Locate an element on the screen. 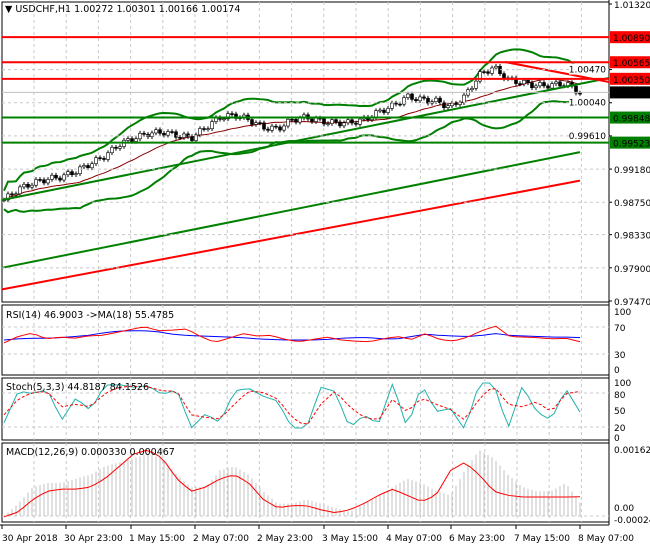 The width and height of the screenshot is (650, 550). macd-title: MACD(12,26,9) 0.000330 0.000467 is located at coordinates (90, 452).